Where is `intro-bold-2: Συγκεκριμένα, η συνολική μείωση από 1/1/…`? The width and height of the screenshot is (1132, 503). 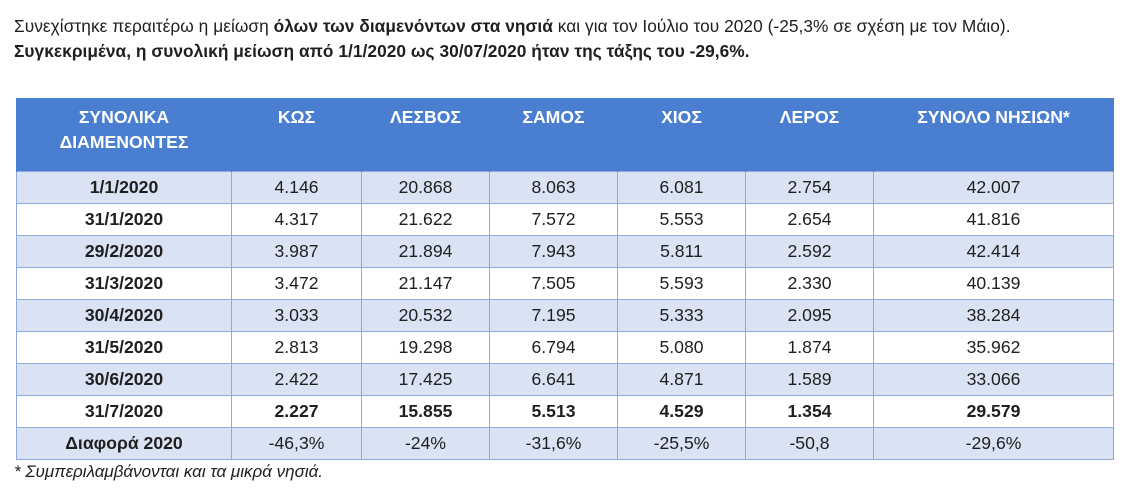 intro-bold-2: Συγκεκριμένα, η συνολική μείωση από 1/1/… is located at coordinates (382, 51).